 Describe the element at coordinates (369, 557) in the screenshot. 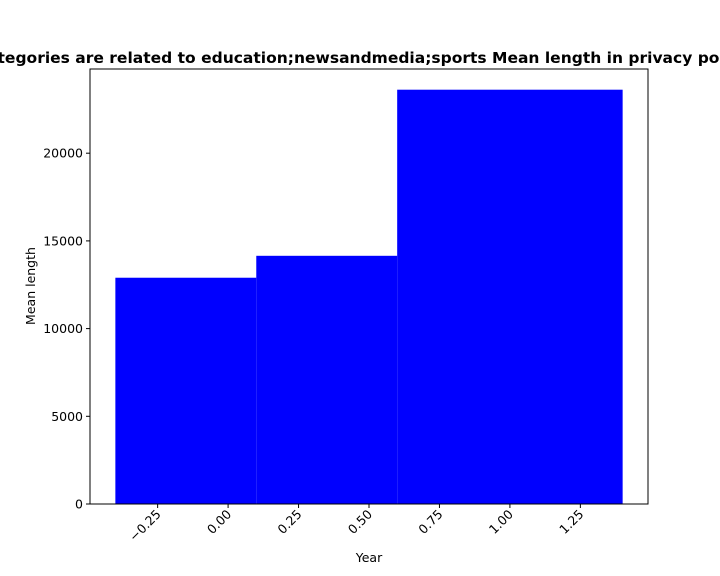

I see `x-axis-label: Year` at that location.